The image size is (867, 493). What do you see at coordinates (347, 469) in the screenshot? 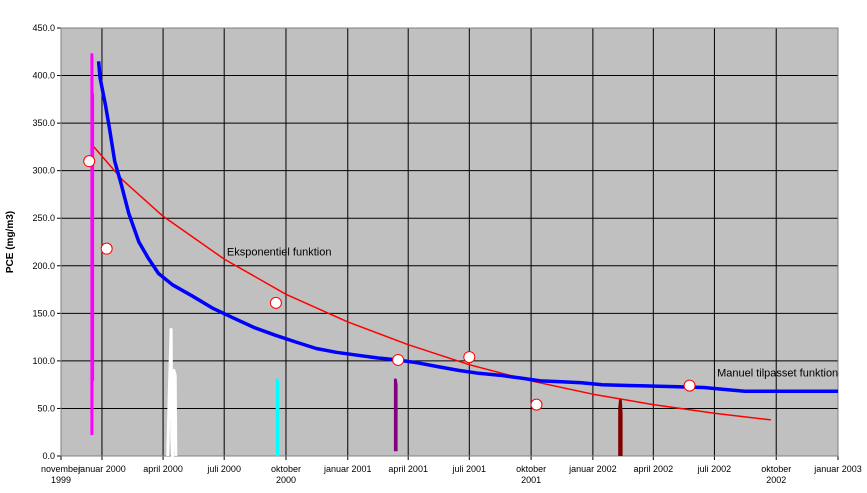
I see `x-tick-label: januar 2001` at bounding box center [347, 469].